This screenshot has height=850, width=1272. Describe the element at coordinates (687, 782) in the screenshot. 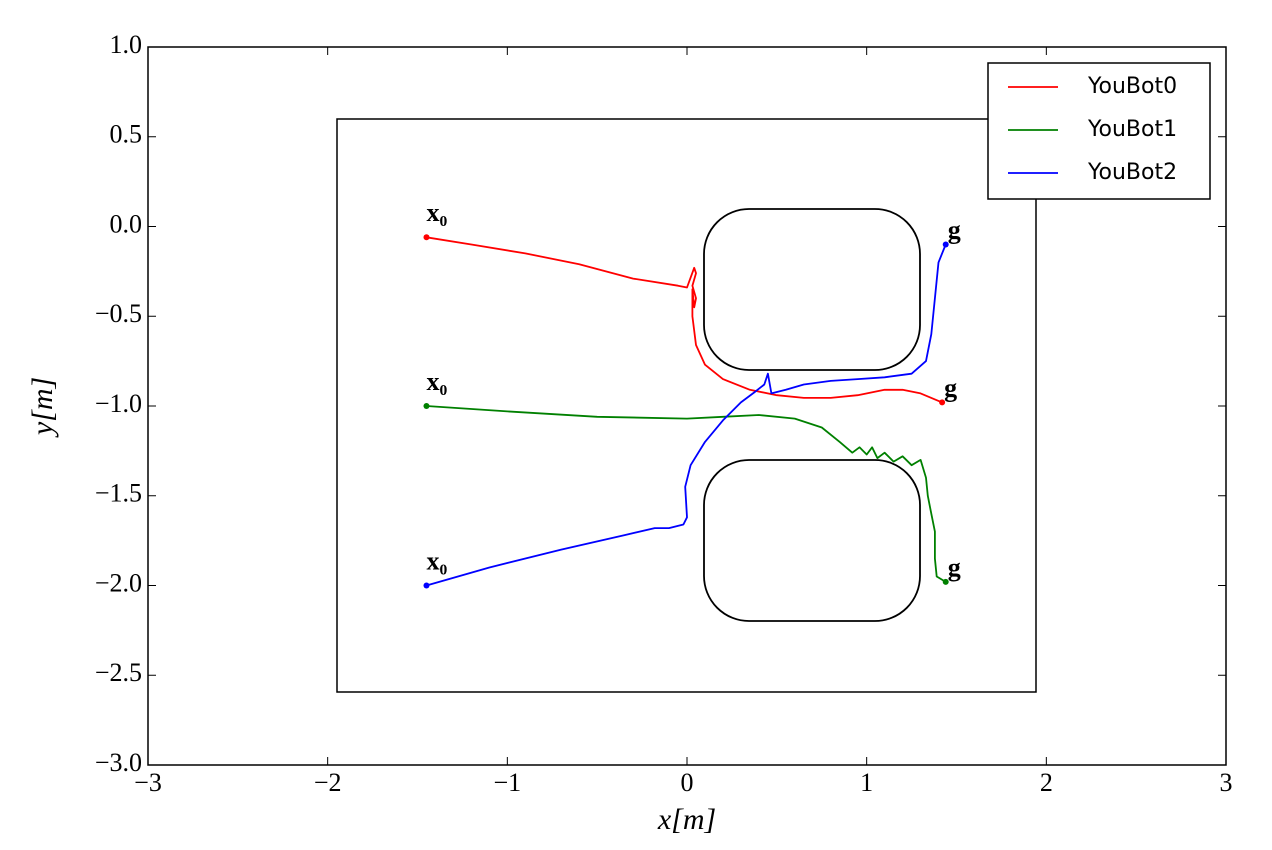

I see `x-tick-label: 0` at that location.